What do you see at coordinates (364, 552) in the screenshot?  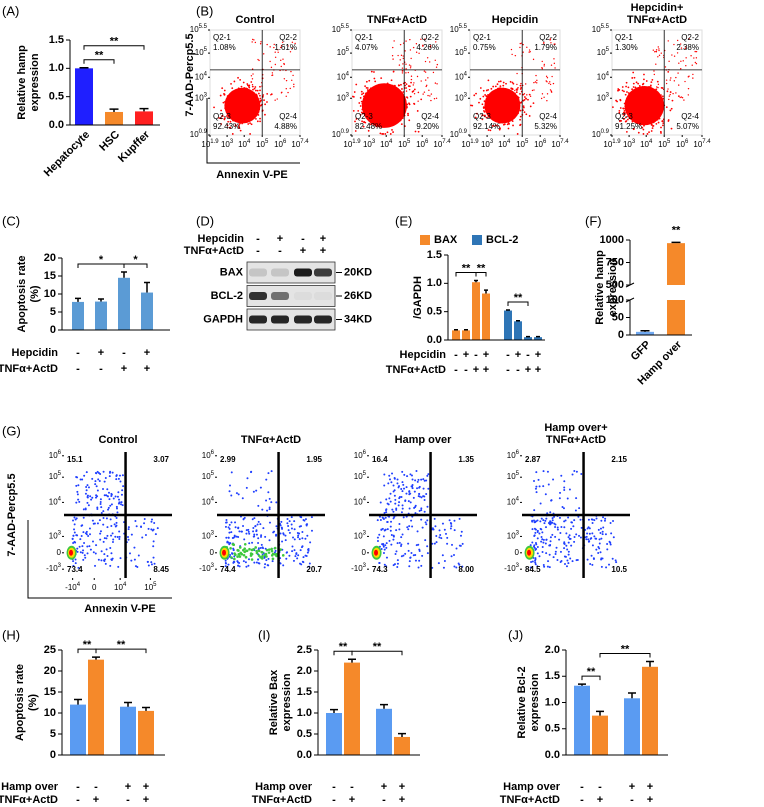 I see `tick-label: 0` at bounding box center [364, 552].